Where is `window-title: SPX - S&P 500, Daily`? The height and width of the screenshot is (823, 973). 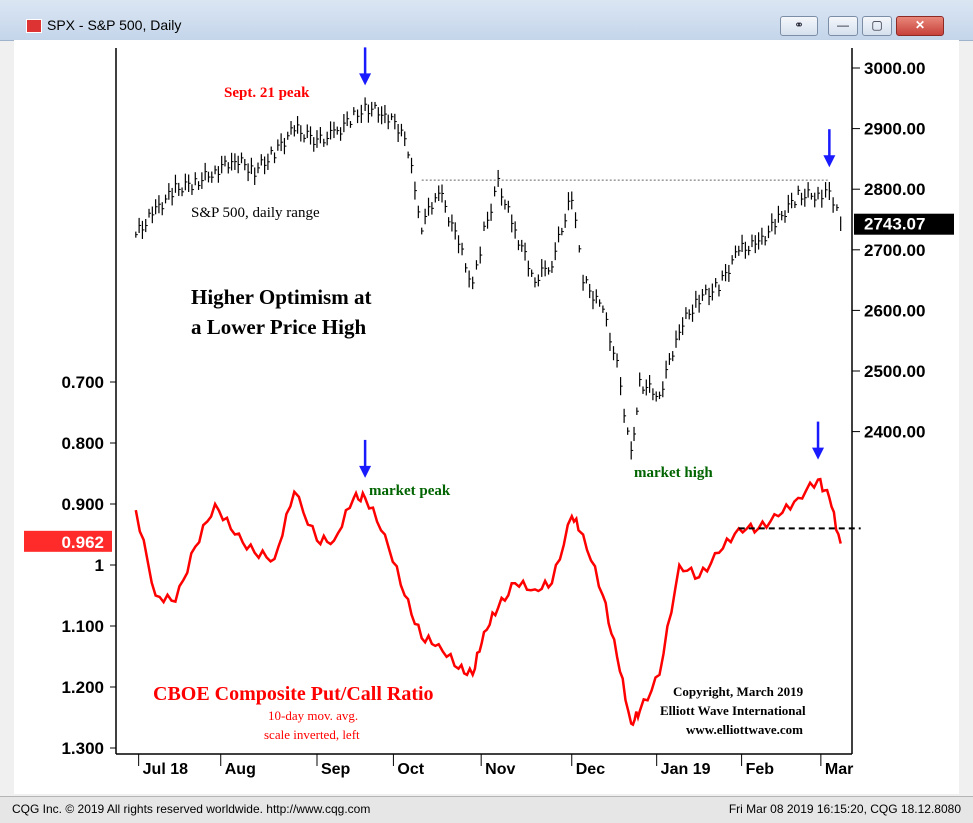
window-title: SPX - S&P 500, Daily is located at coordinates (114, 25).